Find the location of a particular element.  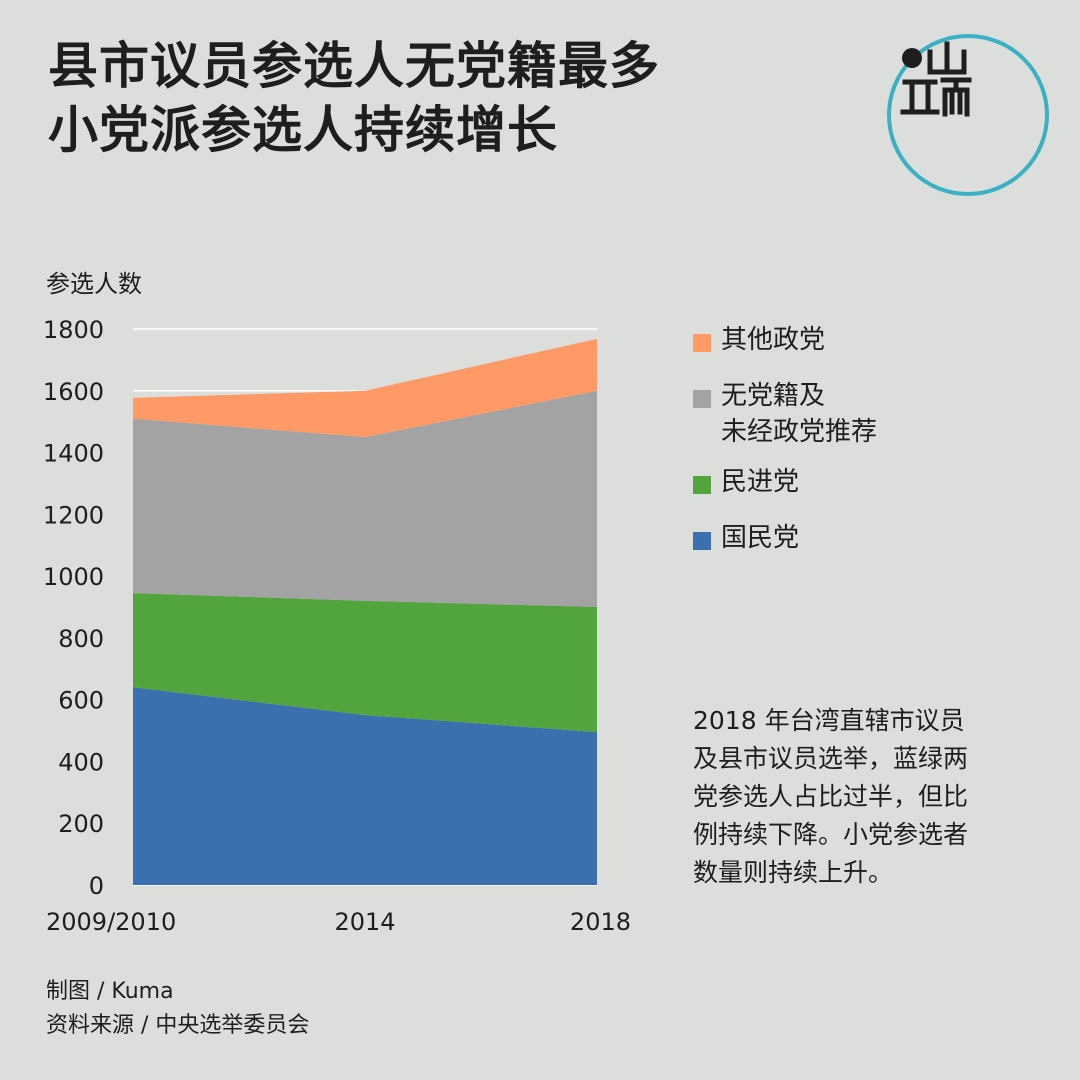

y-tick-label: 1800 is located at coordinates (73, 330).